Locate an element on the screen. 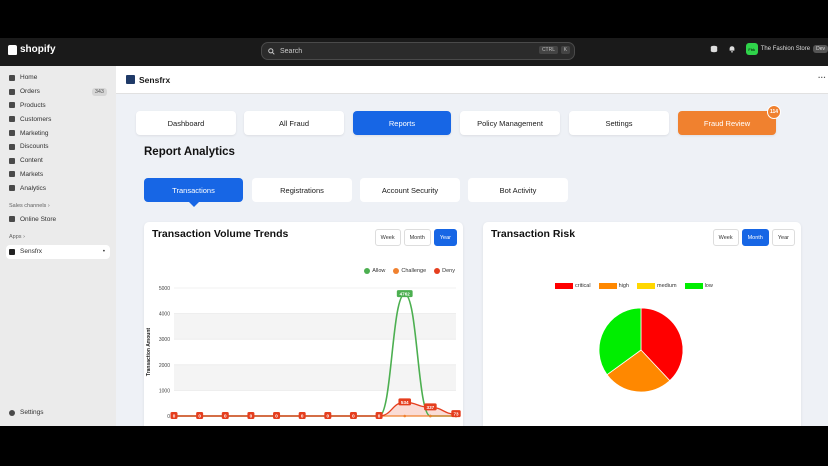 The image size is (828, 466). apps-heading: Apps › is located at coordinates (17, 236).